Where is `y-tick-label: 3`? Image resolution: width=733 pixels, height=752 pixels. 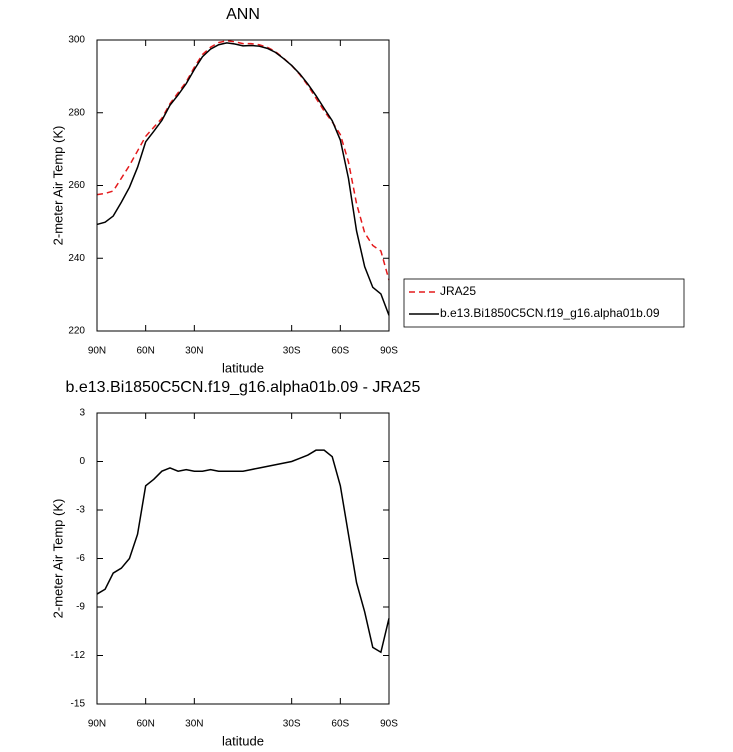
y-tick-label: 3 is located at coordinates (82, 413).